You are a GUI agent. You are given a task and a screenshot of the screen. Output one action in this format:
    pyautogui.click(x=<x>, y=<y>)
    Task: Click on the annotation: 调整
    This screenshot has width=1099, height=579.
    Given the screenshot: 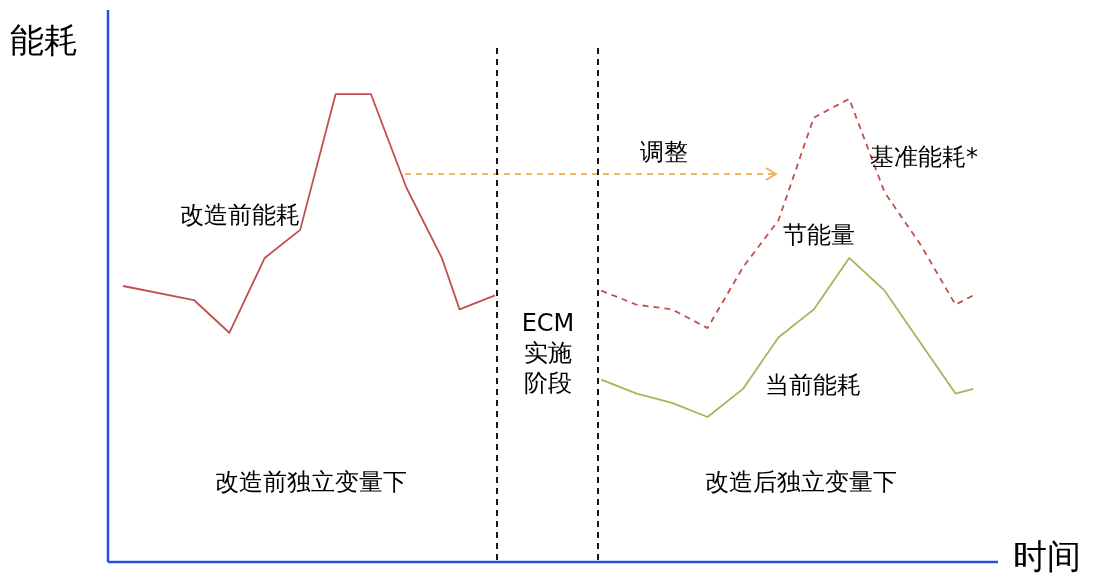 What is the action you would take?
    pyautogui.click(x=664, y=152)
    